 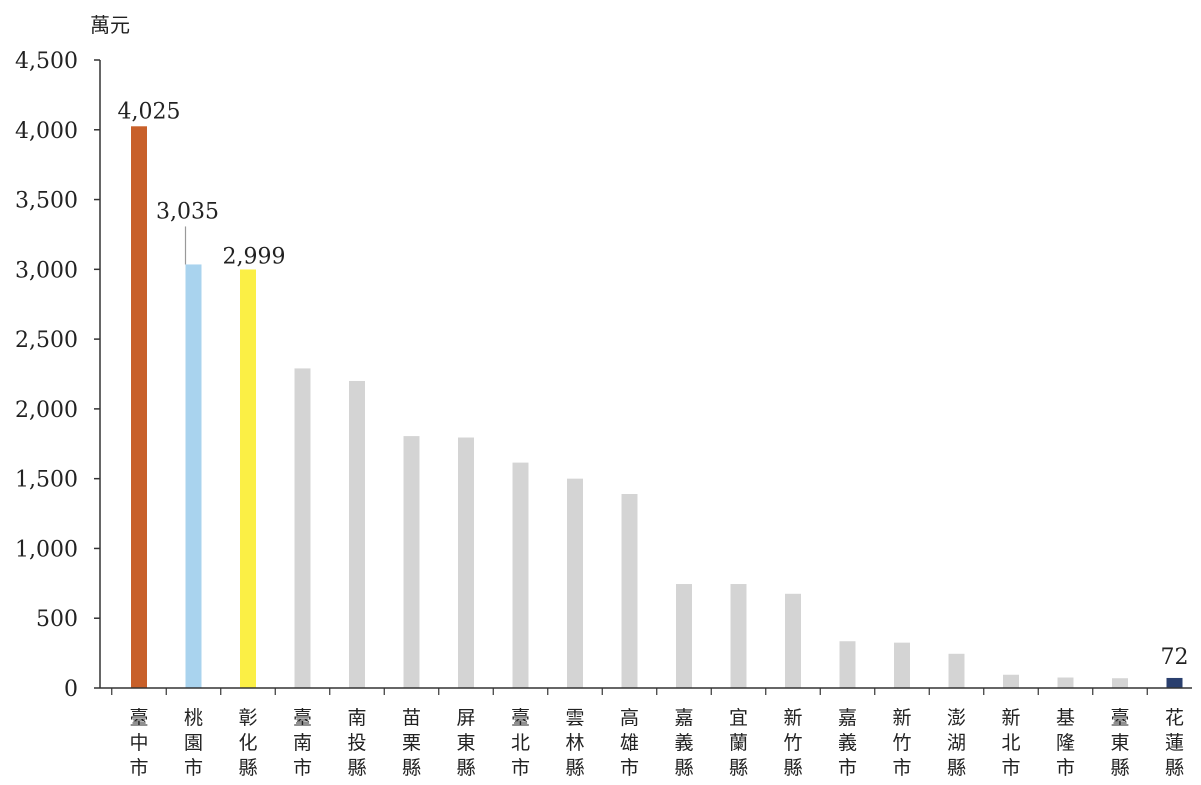 What do you see at coordinates (254, 256) in the screenshot?
I see `data-label-3: 2,999` at bounding box center [254, 256].